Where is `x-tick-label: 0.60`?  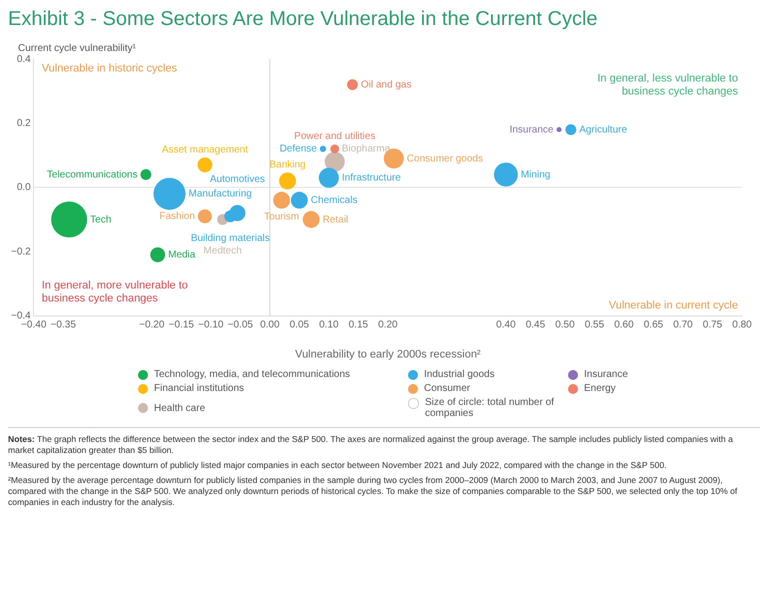
x-tick-label: 0.60 is located at coordinates (624, 325).